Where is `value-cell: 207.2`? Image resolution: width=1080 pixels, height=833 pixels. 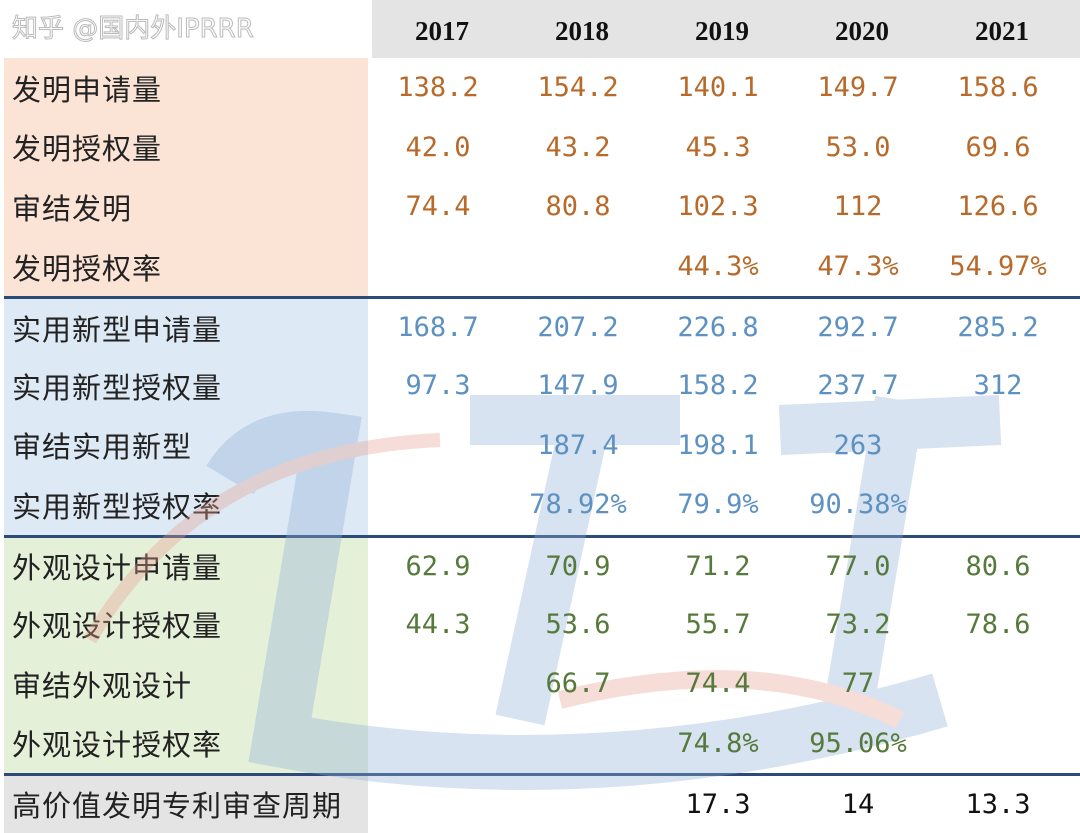 value-cell: 207.2 is located at coordinates (578, 328).